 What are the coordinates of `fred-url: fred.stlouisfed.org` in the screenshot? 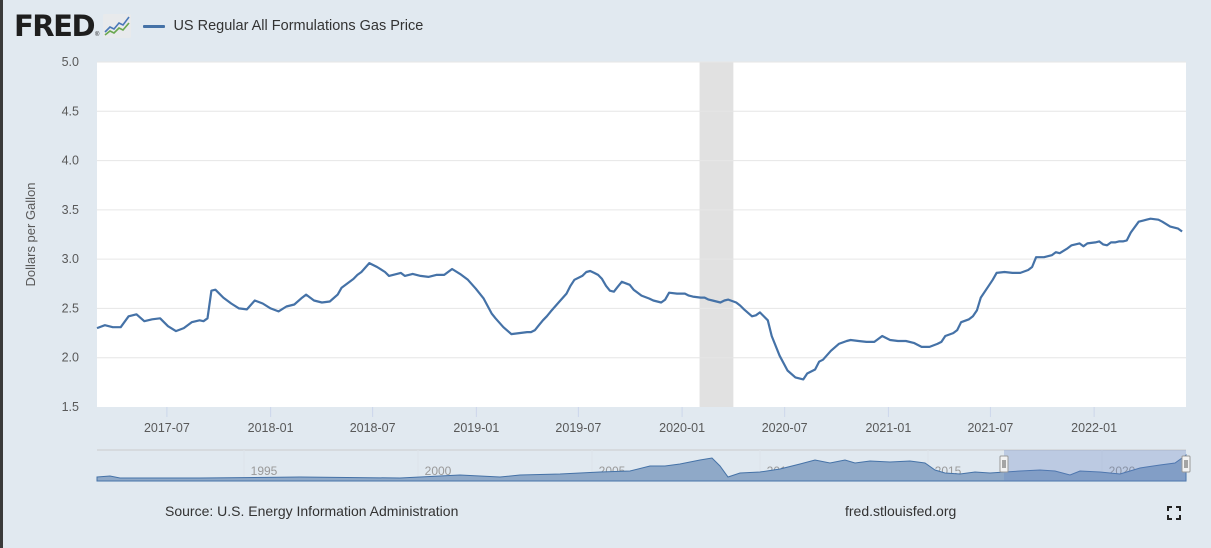 It's located at (901, 511).